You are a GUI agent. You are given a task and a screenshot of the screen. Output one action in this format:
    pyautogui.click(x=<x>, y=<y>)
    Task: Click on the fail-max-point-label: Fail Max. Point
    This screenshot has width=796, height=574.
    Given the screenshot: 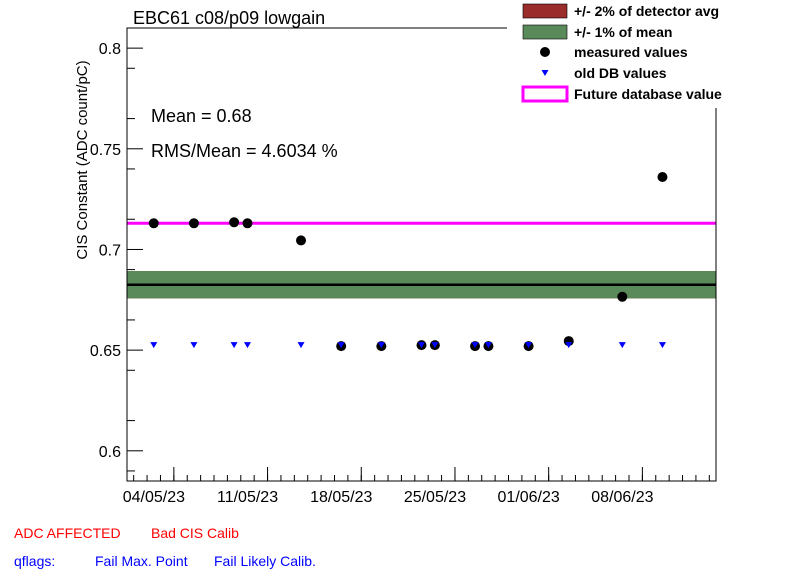 What is the action you would take?
    pyautogui.click(x=141, y=561)
    